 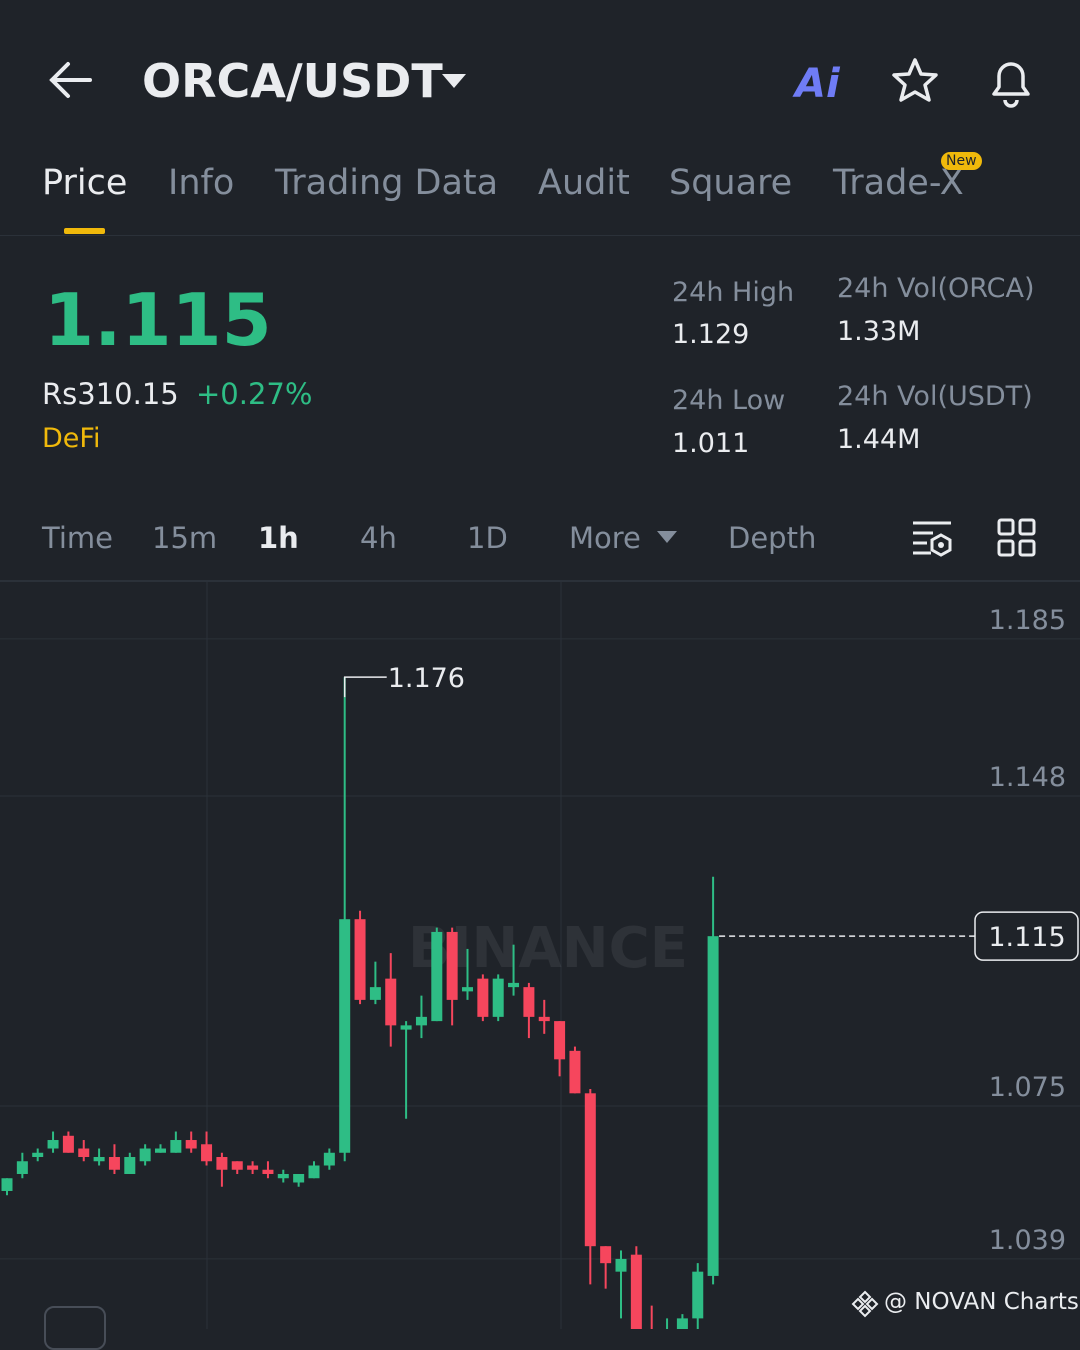 I want to click on stat-value: 1.33M, so click(x=879, y=331).